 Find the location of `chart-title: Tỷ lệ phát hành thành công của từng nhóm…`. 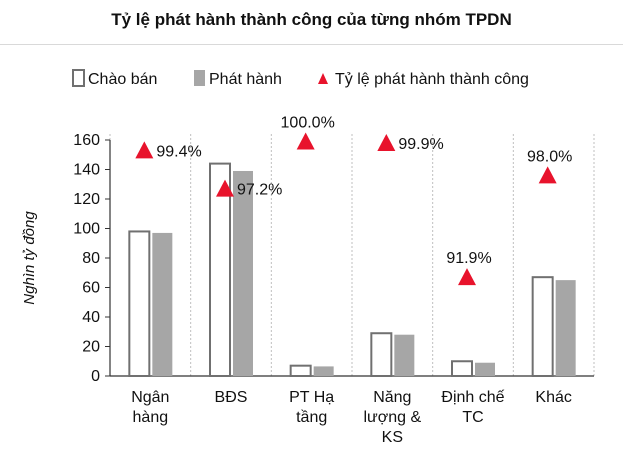

chart-title: Tỷ lệ phát hành thành công của từng nhóm… is located at coordinates (311, 19).